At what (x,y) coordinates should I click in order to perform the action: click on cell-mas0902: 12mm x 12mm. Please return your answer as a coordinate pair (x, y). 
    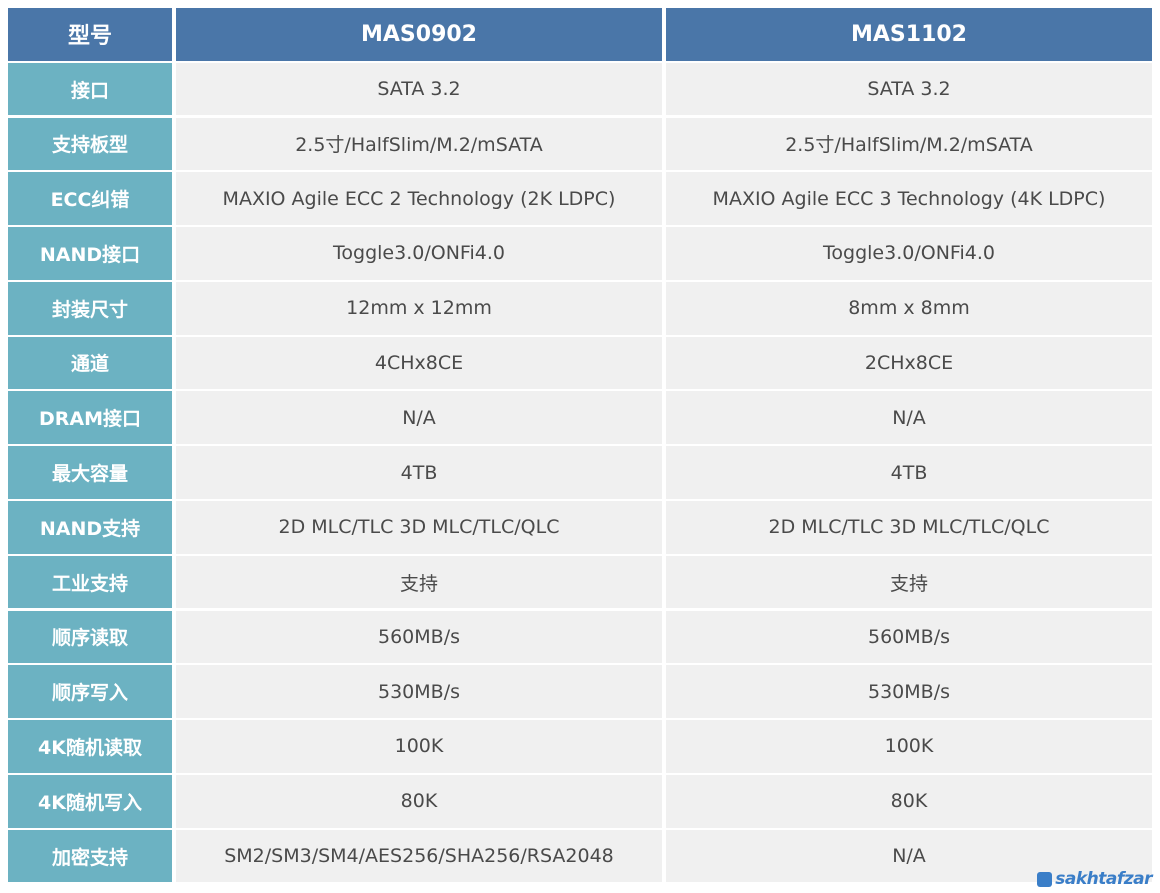
    Looking at the image, I should click on (419, 308).